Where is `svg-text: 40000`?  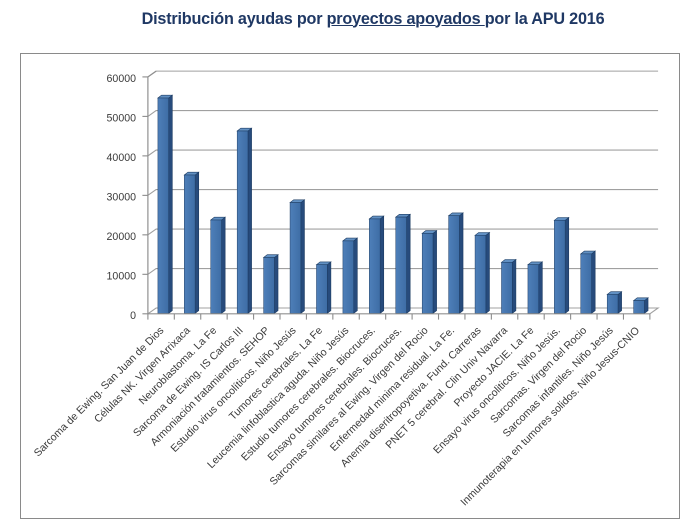
svg-text: 40000 is located at coordinates (122, 158).